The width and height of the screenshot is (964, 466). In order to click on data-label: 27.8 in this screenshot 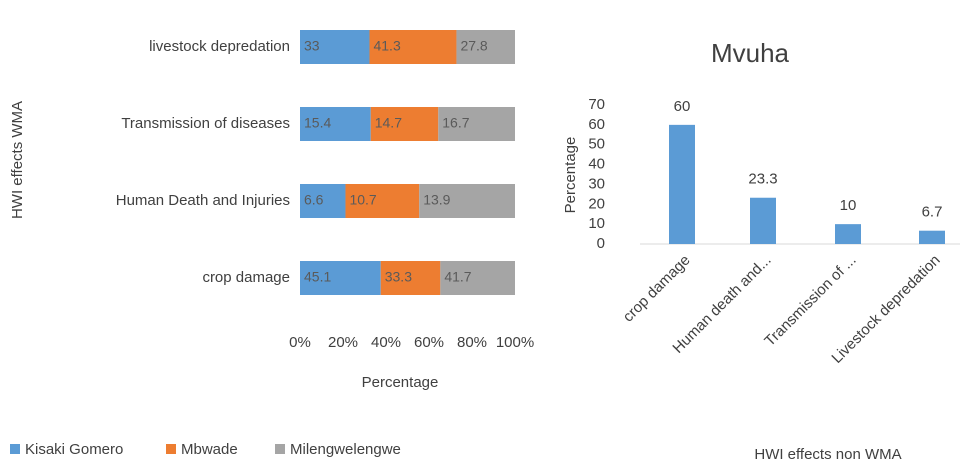, I will do `click(473, 46)`.